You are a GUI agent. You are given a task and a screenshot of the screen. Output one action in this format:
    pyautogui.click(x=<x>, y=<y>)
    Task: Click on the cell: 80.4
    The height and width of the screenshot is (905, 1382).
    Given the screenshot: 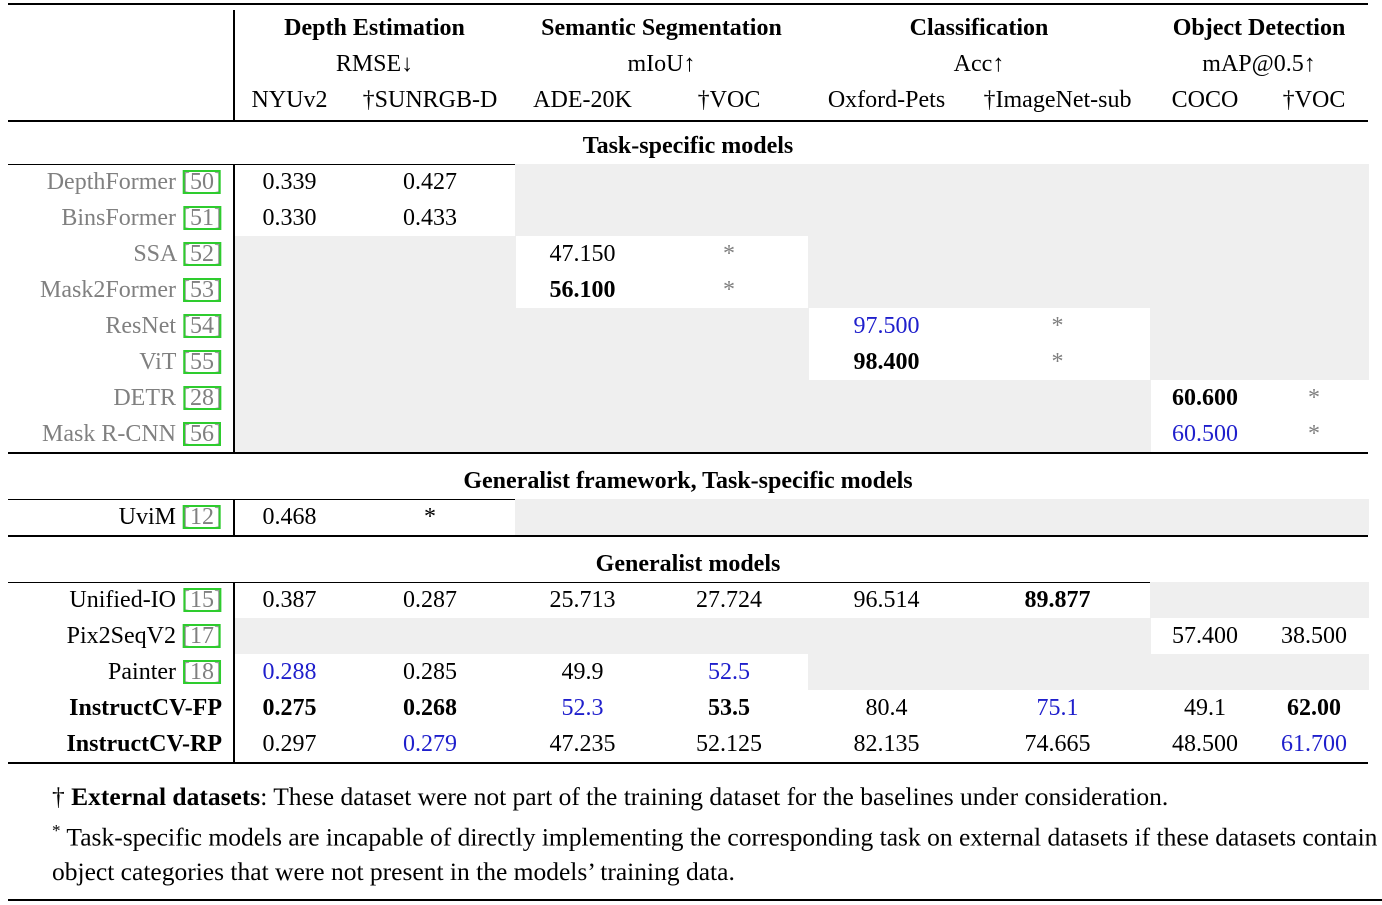 What is the action you would take?
    pyautogui.click(x=886, y=708)
    